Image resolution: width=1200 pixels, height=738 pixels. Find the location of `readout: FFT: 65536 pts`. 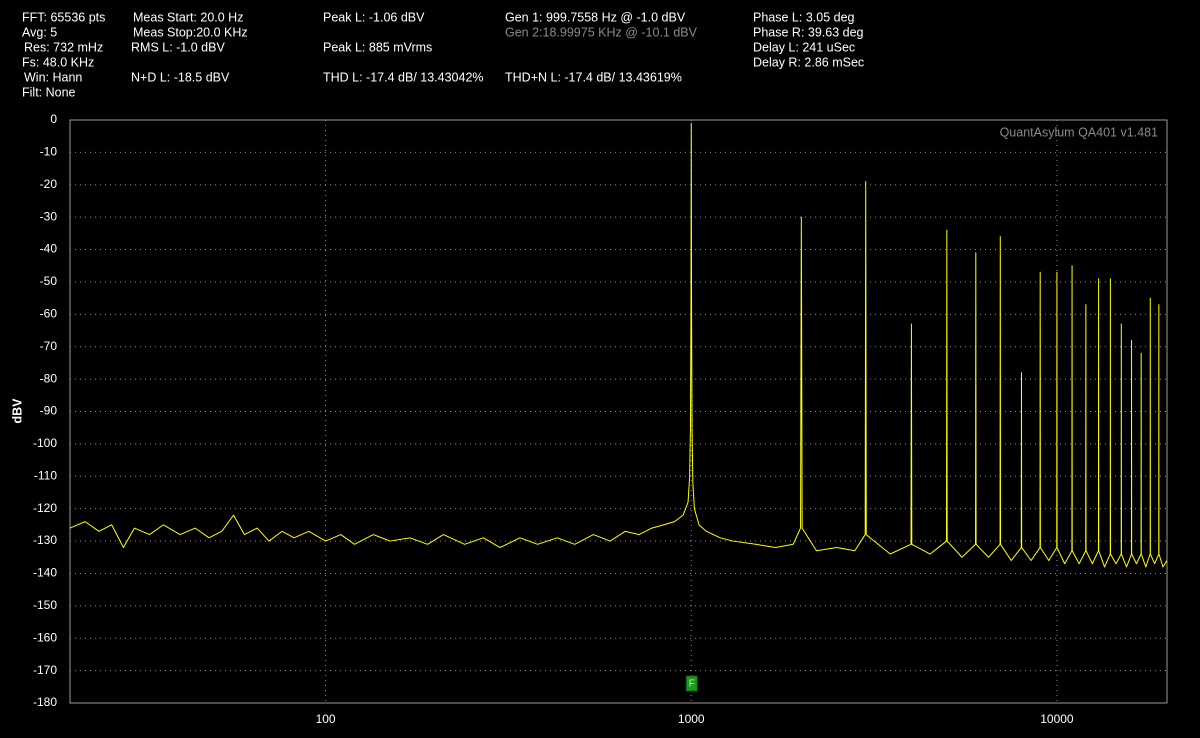

readout: FFT: 65536 pts is located at coordinates (63, 17).